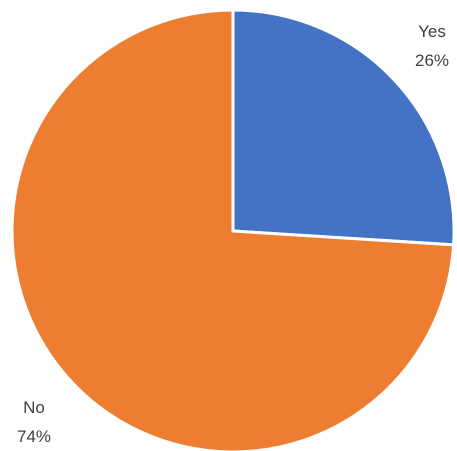  Describe the element at coordinates (432, 31) in the screenshot. I see `slice-label-yes-category: Yes` at that location.